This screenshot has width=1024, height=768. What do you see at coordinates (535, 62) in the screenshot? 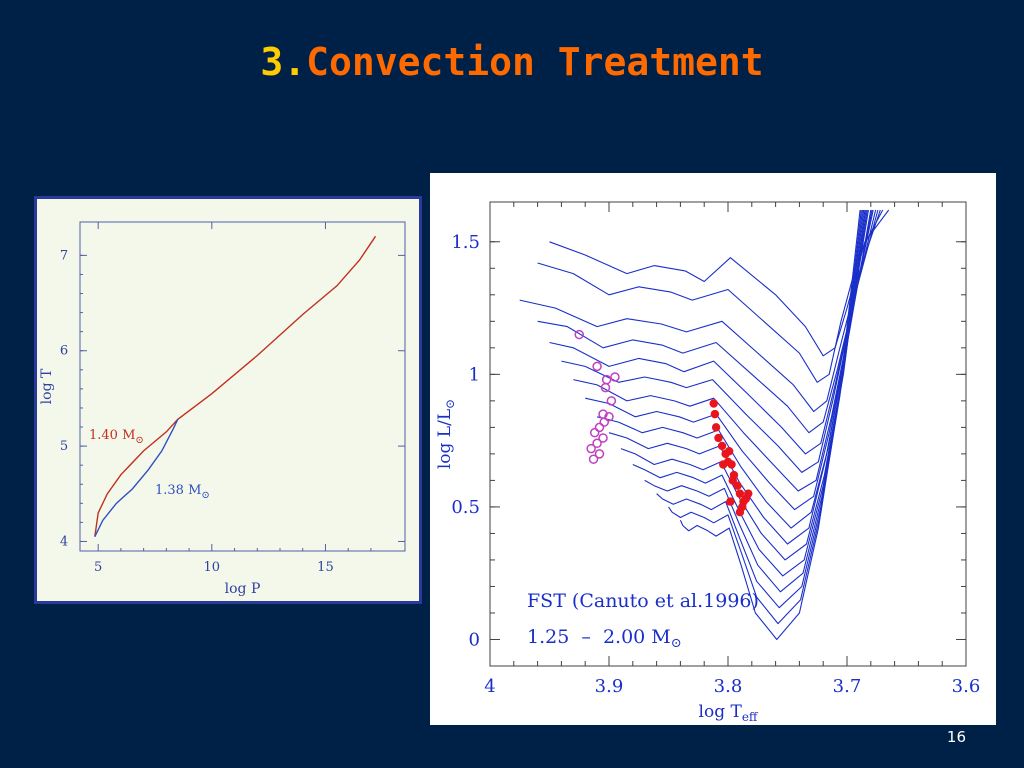
I see `title-text: Convection Treatment` at bounding box center [535, 62].